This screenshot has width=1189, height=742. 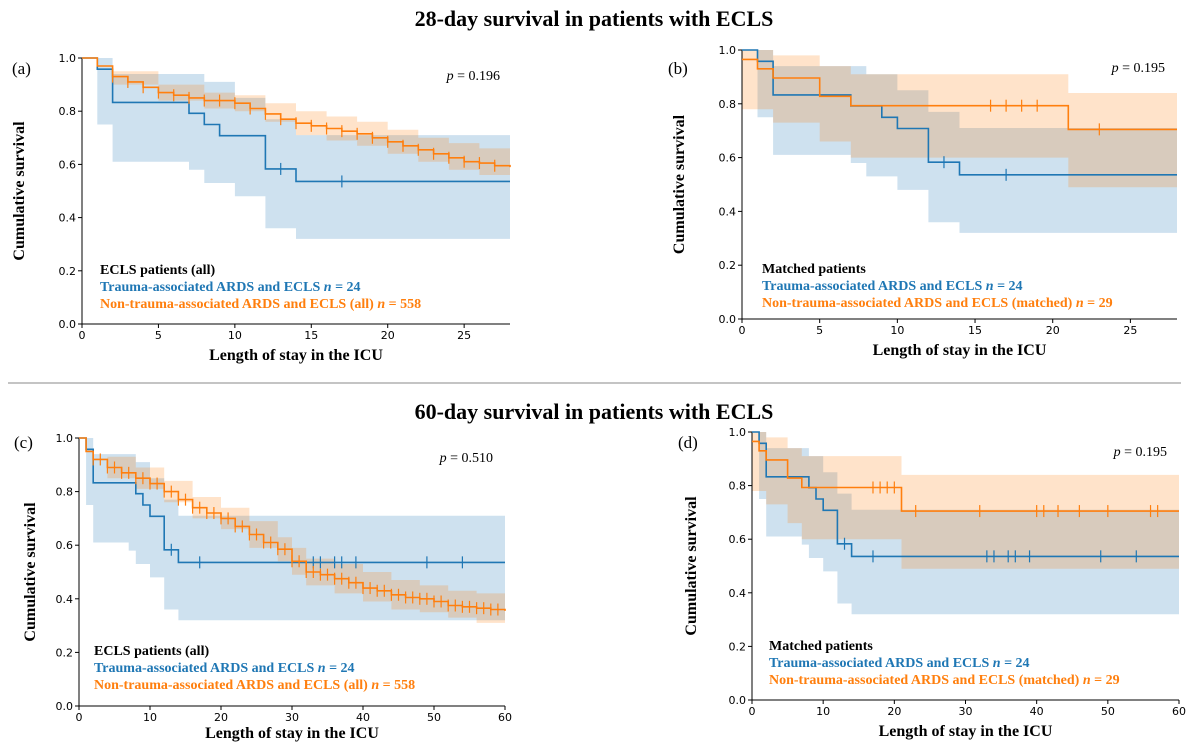 What do you see at coordinates (470, 458) in the screenshot?
I see `p-value-text: = 0.510` at bounding box center [470, 458].